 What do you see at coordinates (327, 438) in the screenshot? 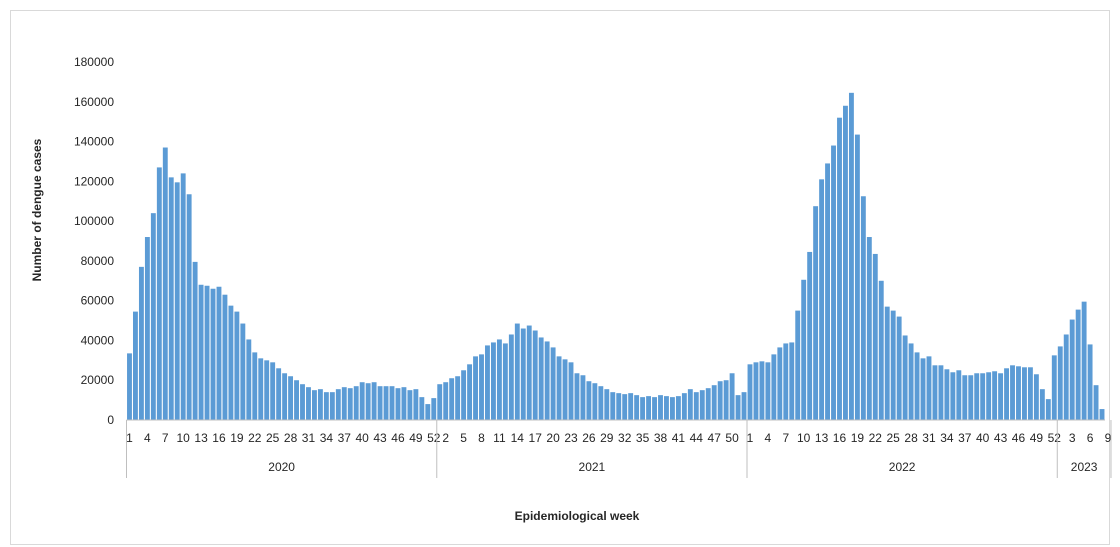
I see `x-tick-label: 34` at bounding box center [327, 438].